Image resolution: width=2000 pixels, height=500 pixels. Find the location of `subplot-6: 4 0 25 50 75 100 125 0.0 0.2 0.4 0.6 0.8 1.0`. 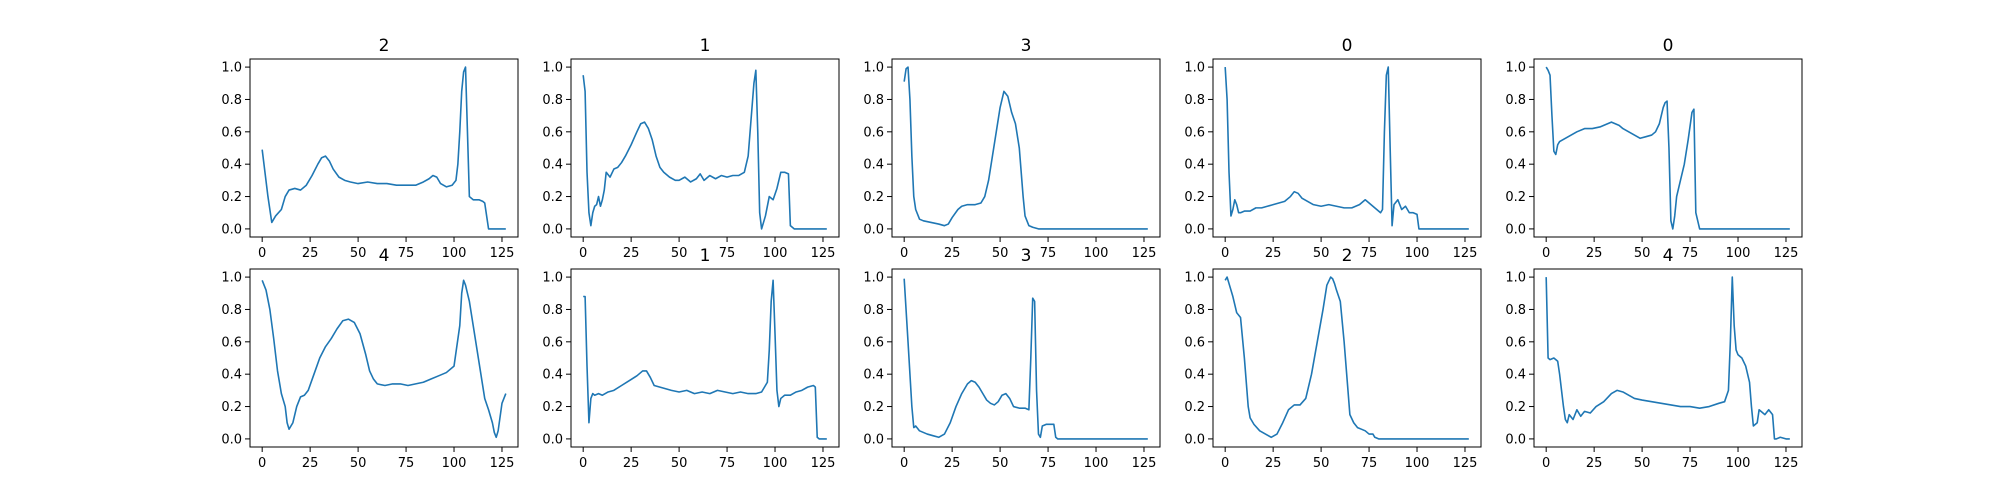

subplot-6: 4 0 25 50 75 100 125 0.0 0.2 0.4 0.6 0.8 1.0 is located at coordinates (370, 358).